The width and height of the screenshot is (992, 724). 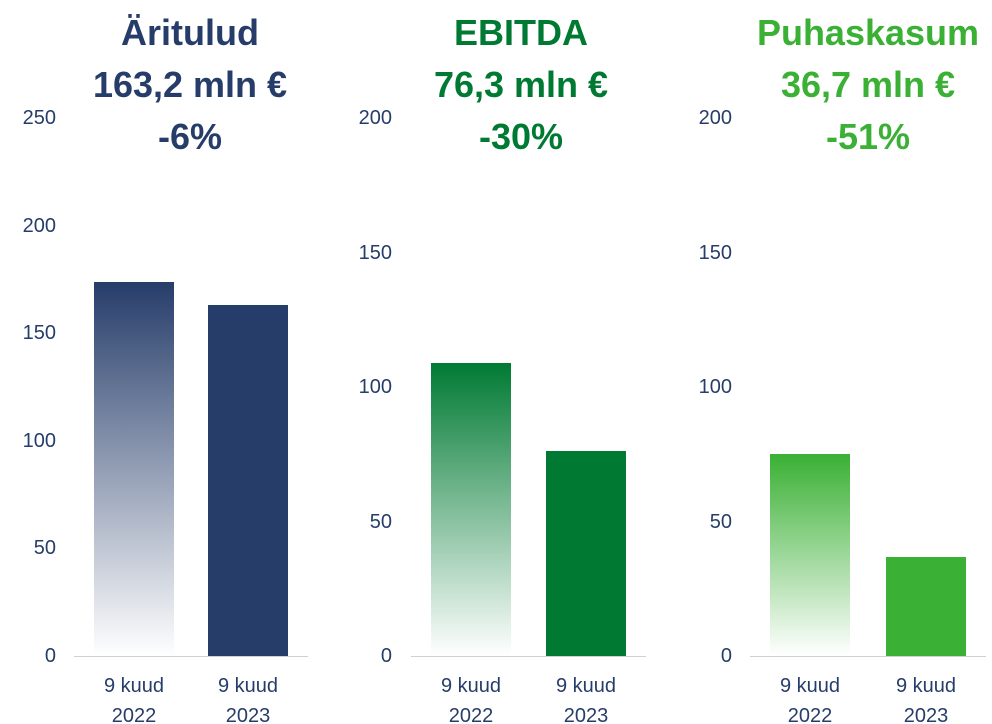 What do you see at coordinates (190, 84) in the screenshot?
I see `chart-subtitle: 163,2 mln €` at bounding box center [190, 84].